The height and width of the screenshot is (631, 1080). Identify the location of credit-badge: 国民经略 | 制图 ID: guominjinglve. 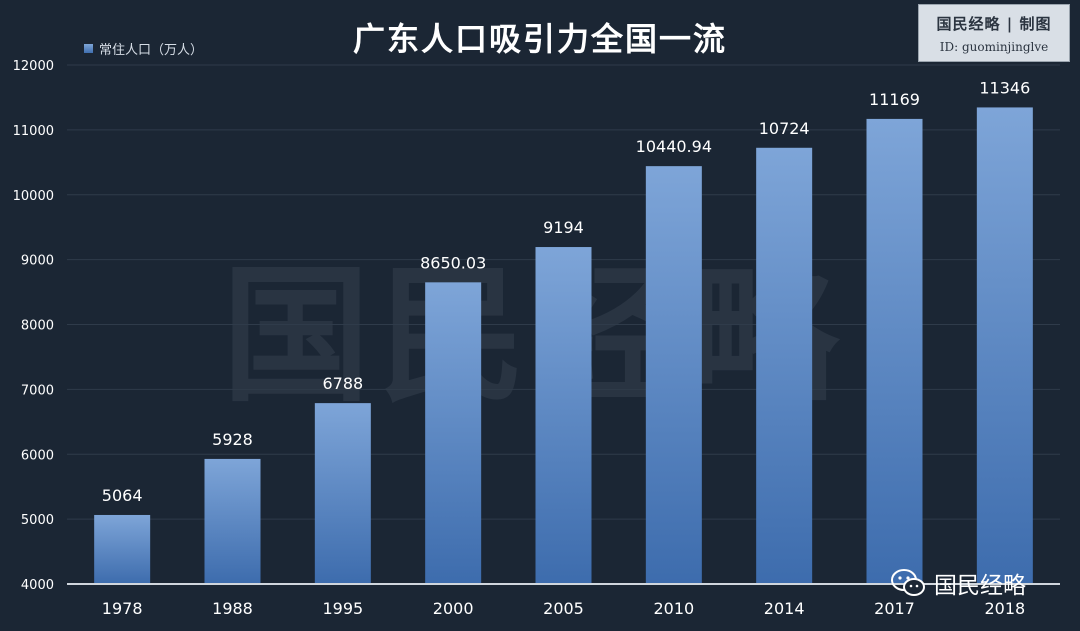
(994, 33).